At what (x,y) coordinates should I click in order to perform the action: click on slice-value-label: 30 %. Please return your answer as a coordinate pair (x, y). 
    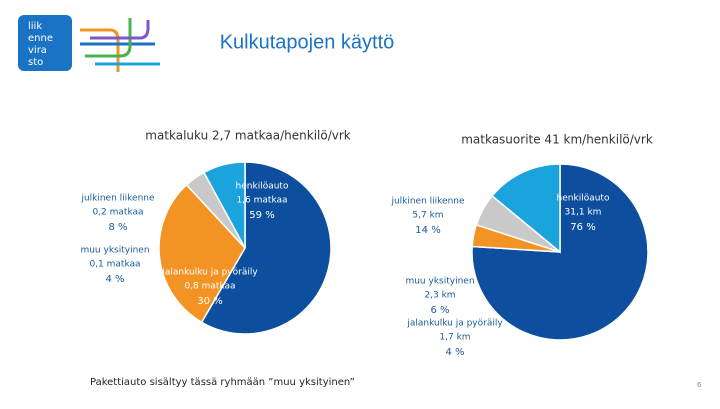
    Looking at the image, I should click on (209, 301).